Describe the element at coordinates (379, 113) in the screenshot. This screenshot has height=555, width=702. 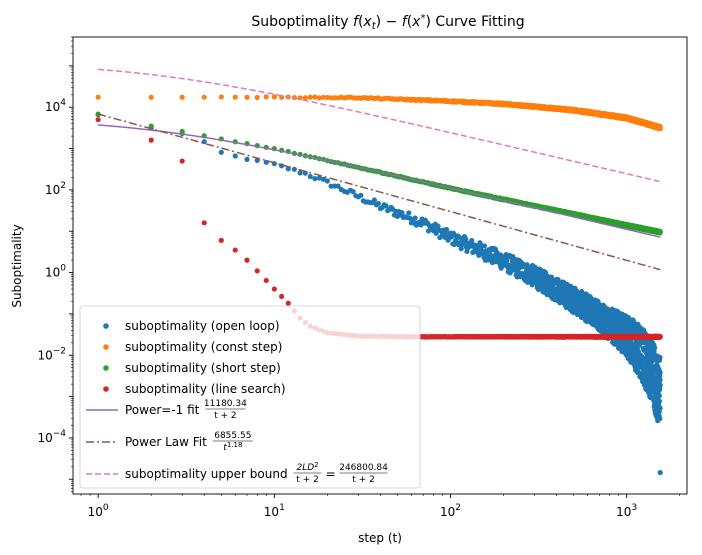
I see `series-const` at that location.